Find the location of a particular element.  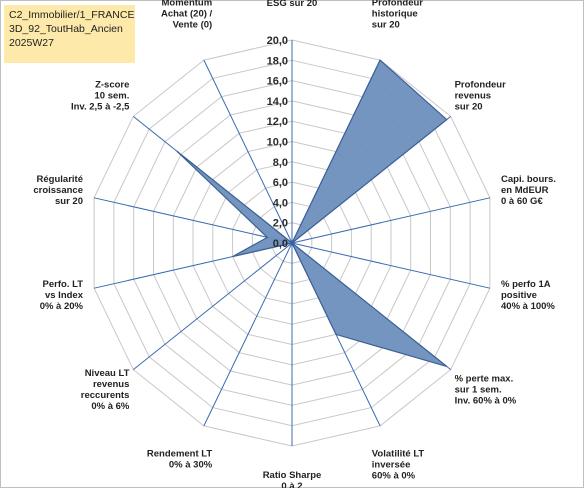

tick-label: 18,0 is located at coordinates (277, 61).